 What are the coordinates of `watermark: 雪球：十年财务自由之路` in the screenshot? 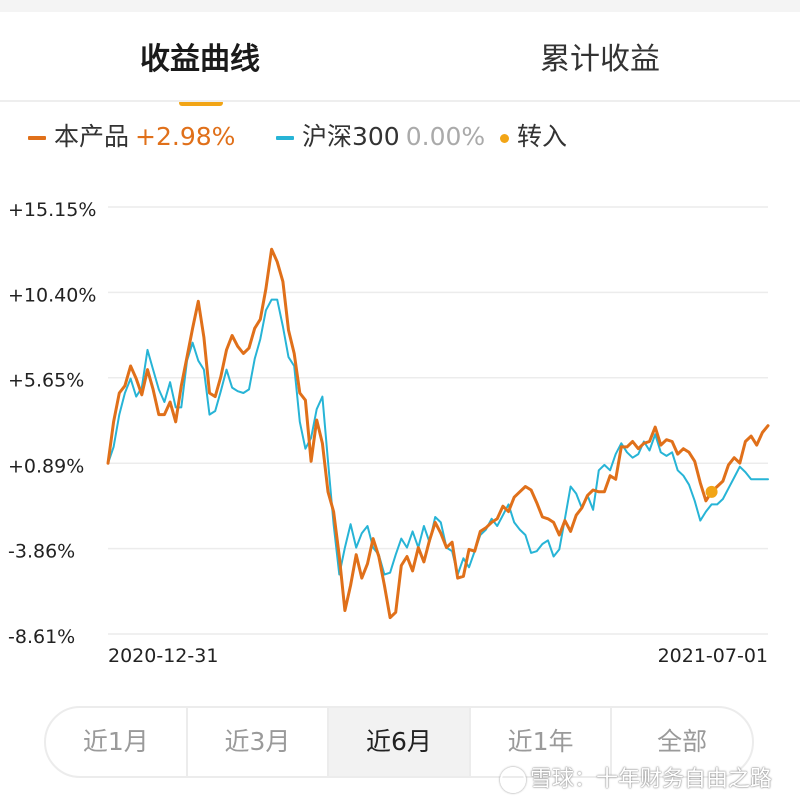 It's located at (636, 780).